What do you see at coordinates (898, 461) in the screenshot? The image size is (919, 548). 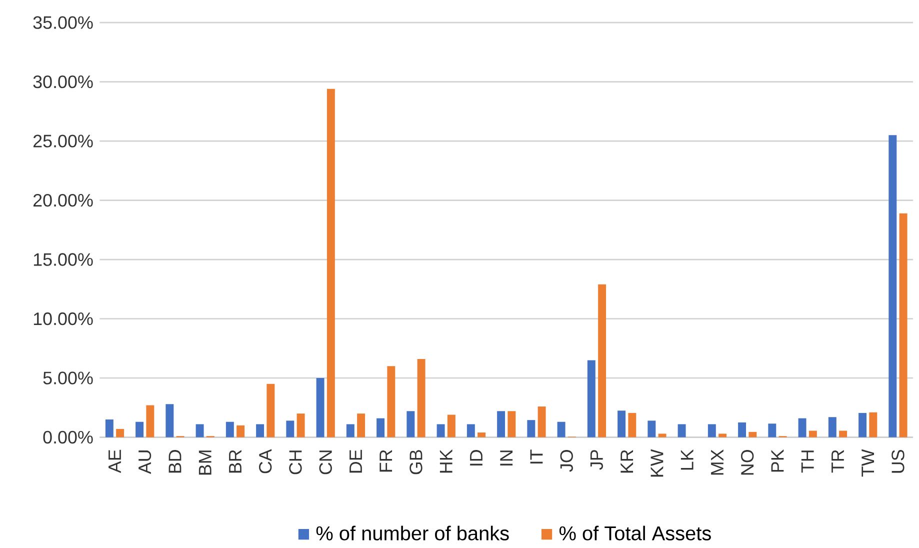 I see `x-tick-label: US` at bounding box center [898, 461].